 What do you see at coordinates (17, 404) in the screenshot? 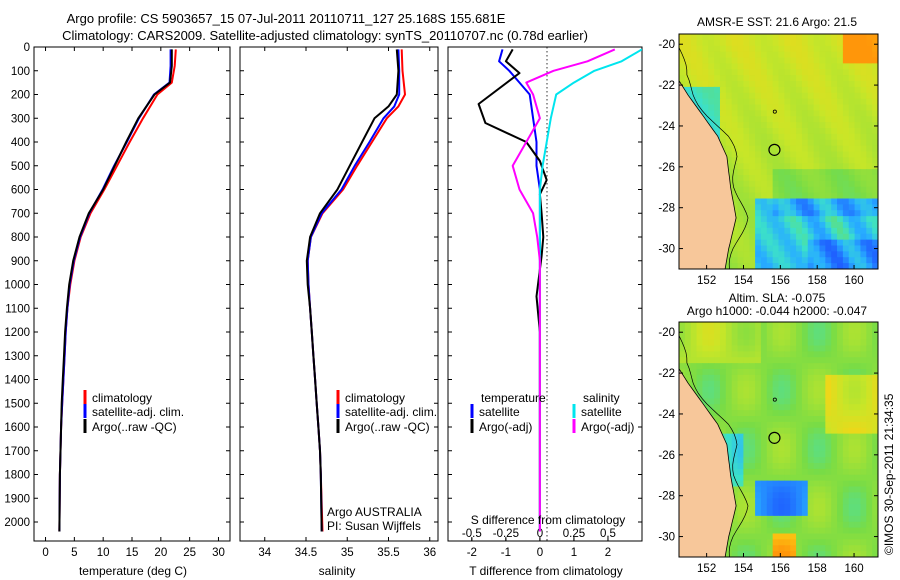
I see `depth-tick-label: 1500` at bounding box center [17, 404].